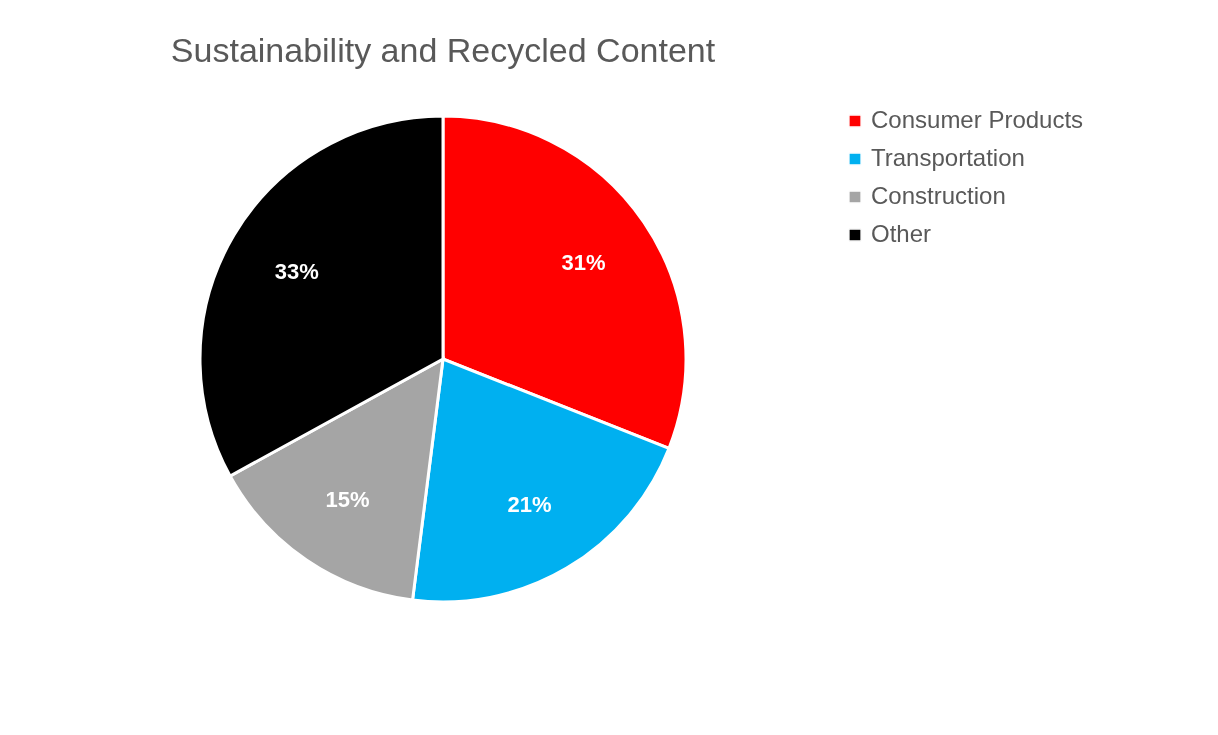 This screenshot has height=735, width=1218. Describe the element at coordinates (948, 157) in the screenshot. I see `legend-label: Transportation` at that location.